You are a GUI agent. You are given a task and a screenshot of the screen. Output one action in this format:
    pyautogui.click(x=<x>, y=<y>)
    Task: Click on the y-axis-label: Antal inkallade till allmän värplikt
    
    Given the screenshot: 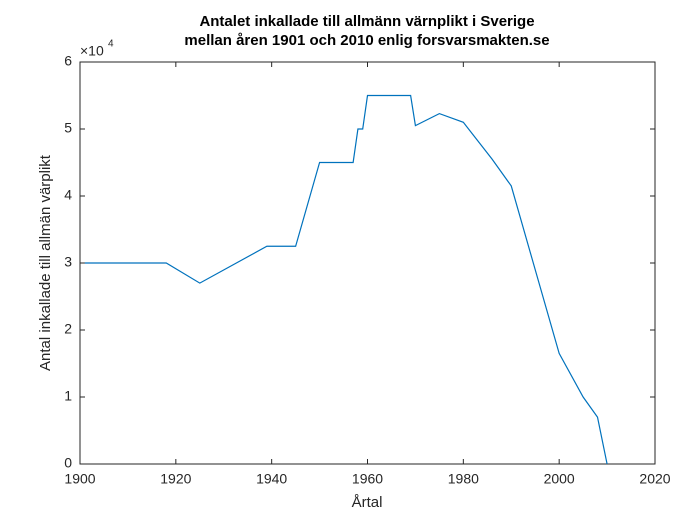 What is the action you would take?
    pyautogui.click(x=45, y=262)
    